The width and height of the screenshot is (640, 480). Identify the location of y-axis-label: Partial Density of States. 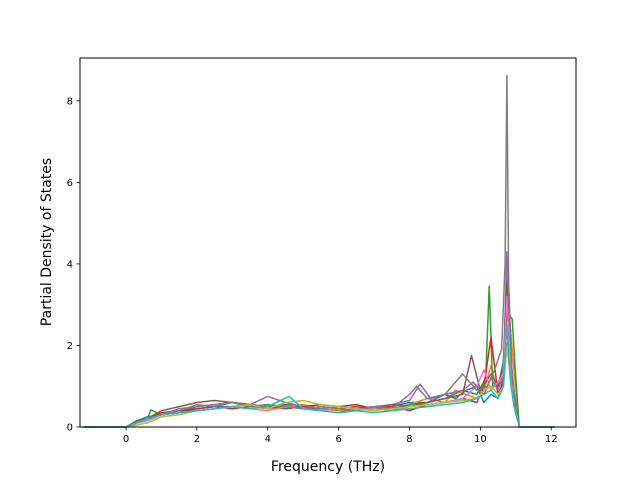
(47, 242).